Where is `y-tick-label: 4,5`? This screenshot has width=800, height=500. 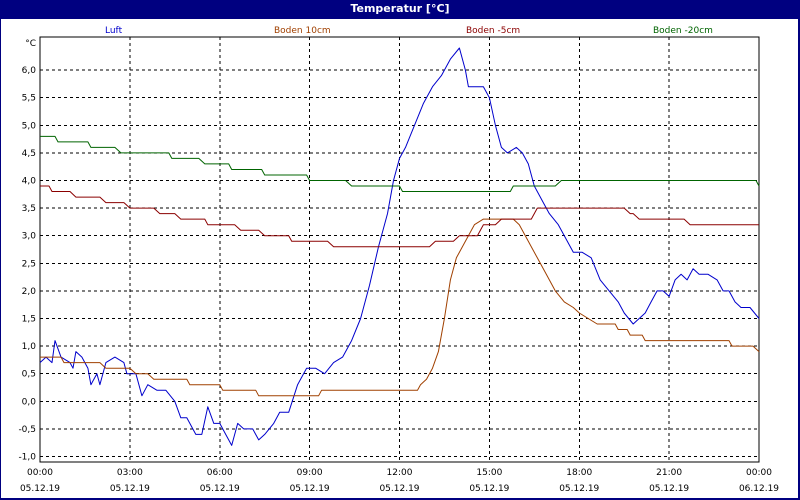 y-tick-label: 4,5 is located at coordinates (29, 154).